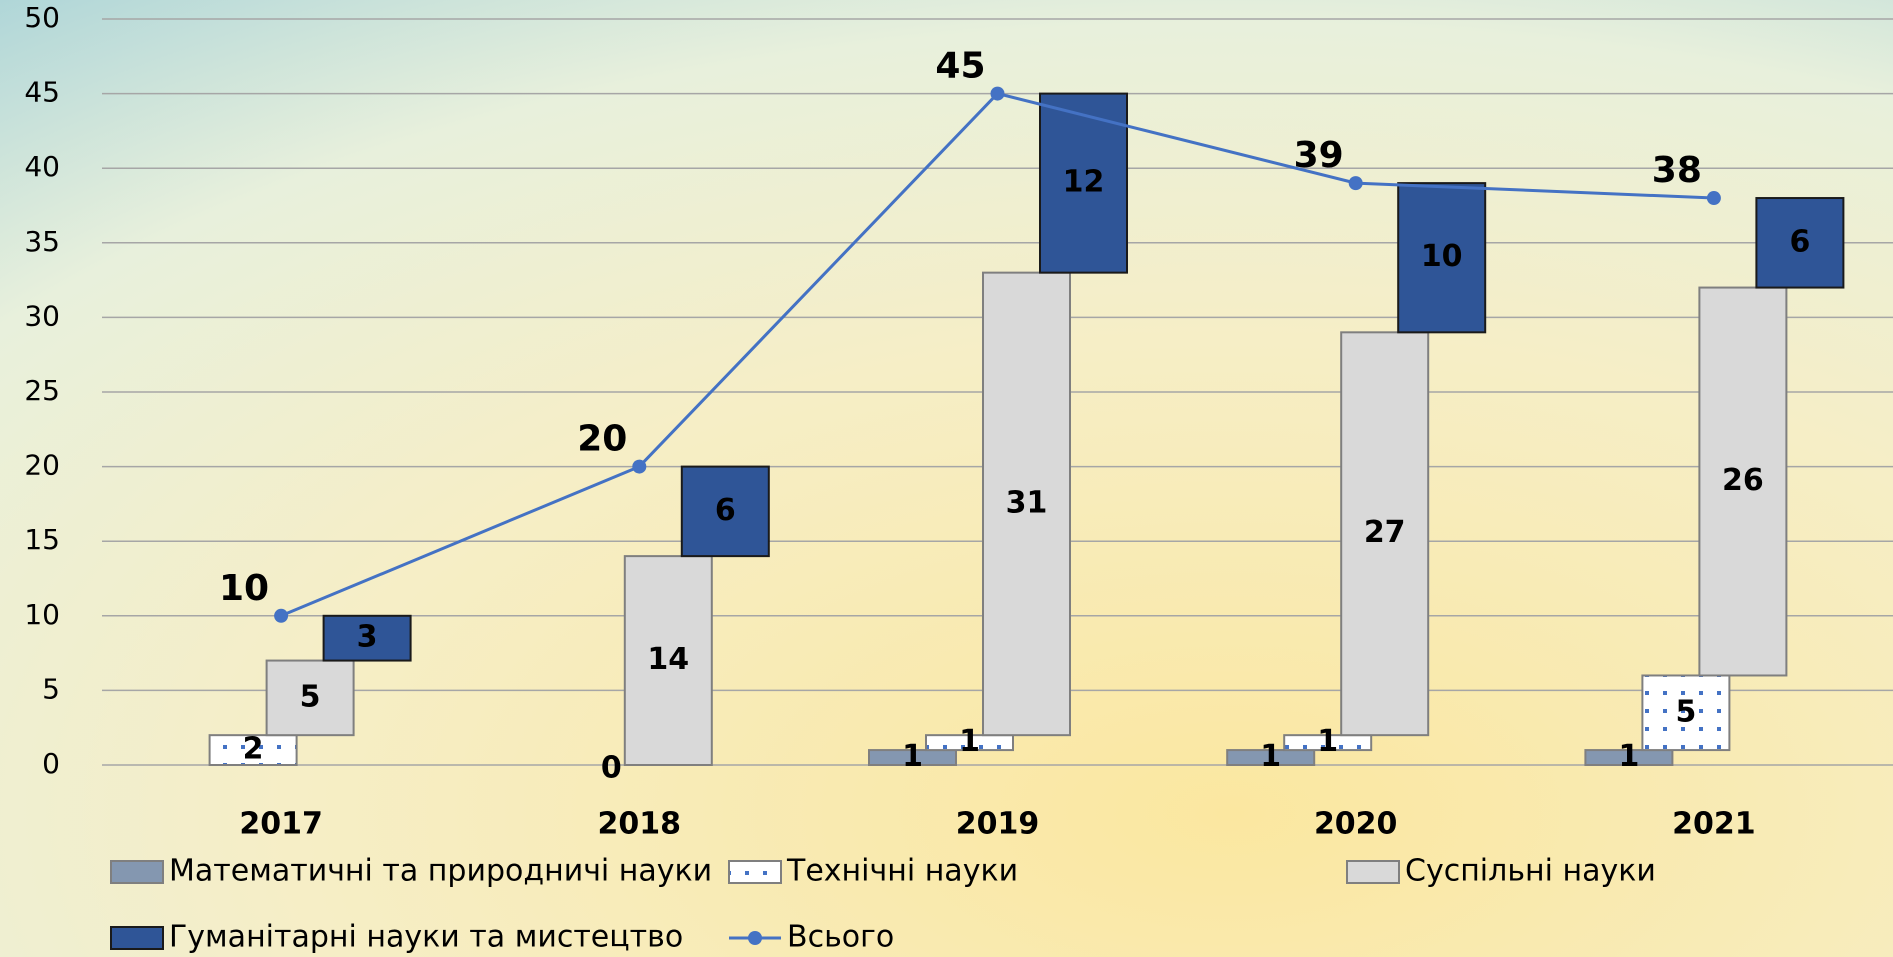 This screenshot has width=1893, height=957. What do you see at coordinates (1319, 155) in the screenshot?
I see `data-label: 39` at bounding box center [1319, 155].